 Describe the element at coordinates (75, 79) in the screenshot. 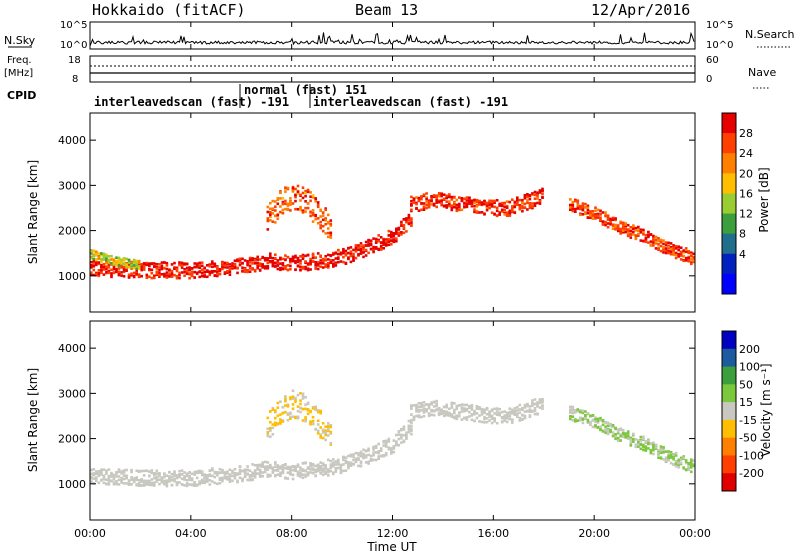

I see `freq-tick-low: 8` at that location.